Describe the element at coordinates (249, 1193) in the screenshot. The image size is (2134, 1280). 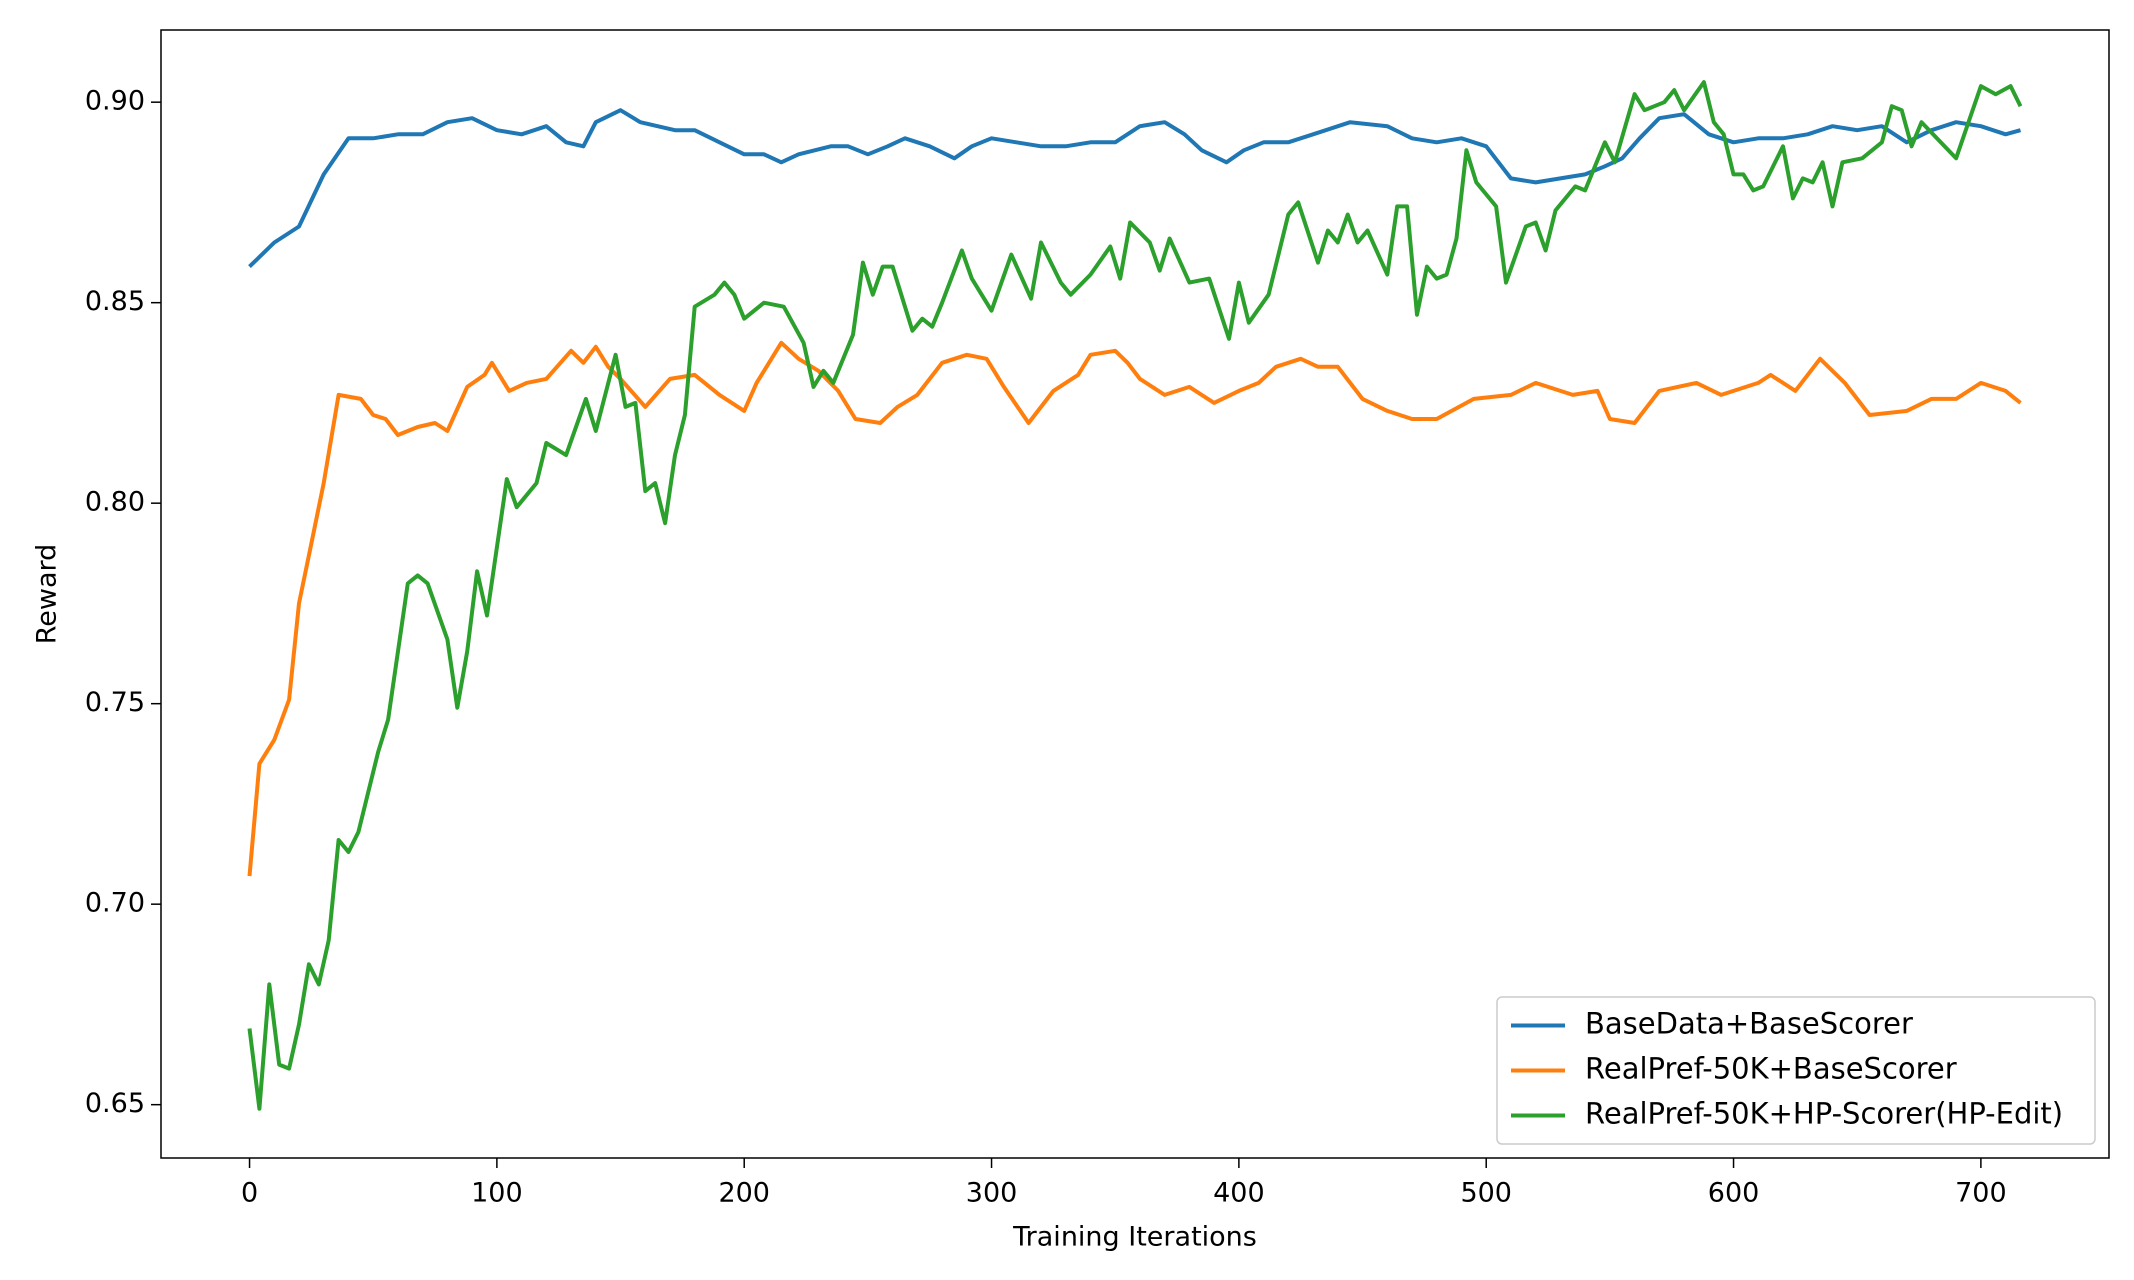
I see `x-tick-label: 0` at that location.